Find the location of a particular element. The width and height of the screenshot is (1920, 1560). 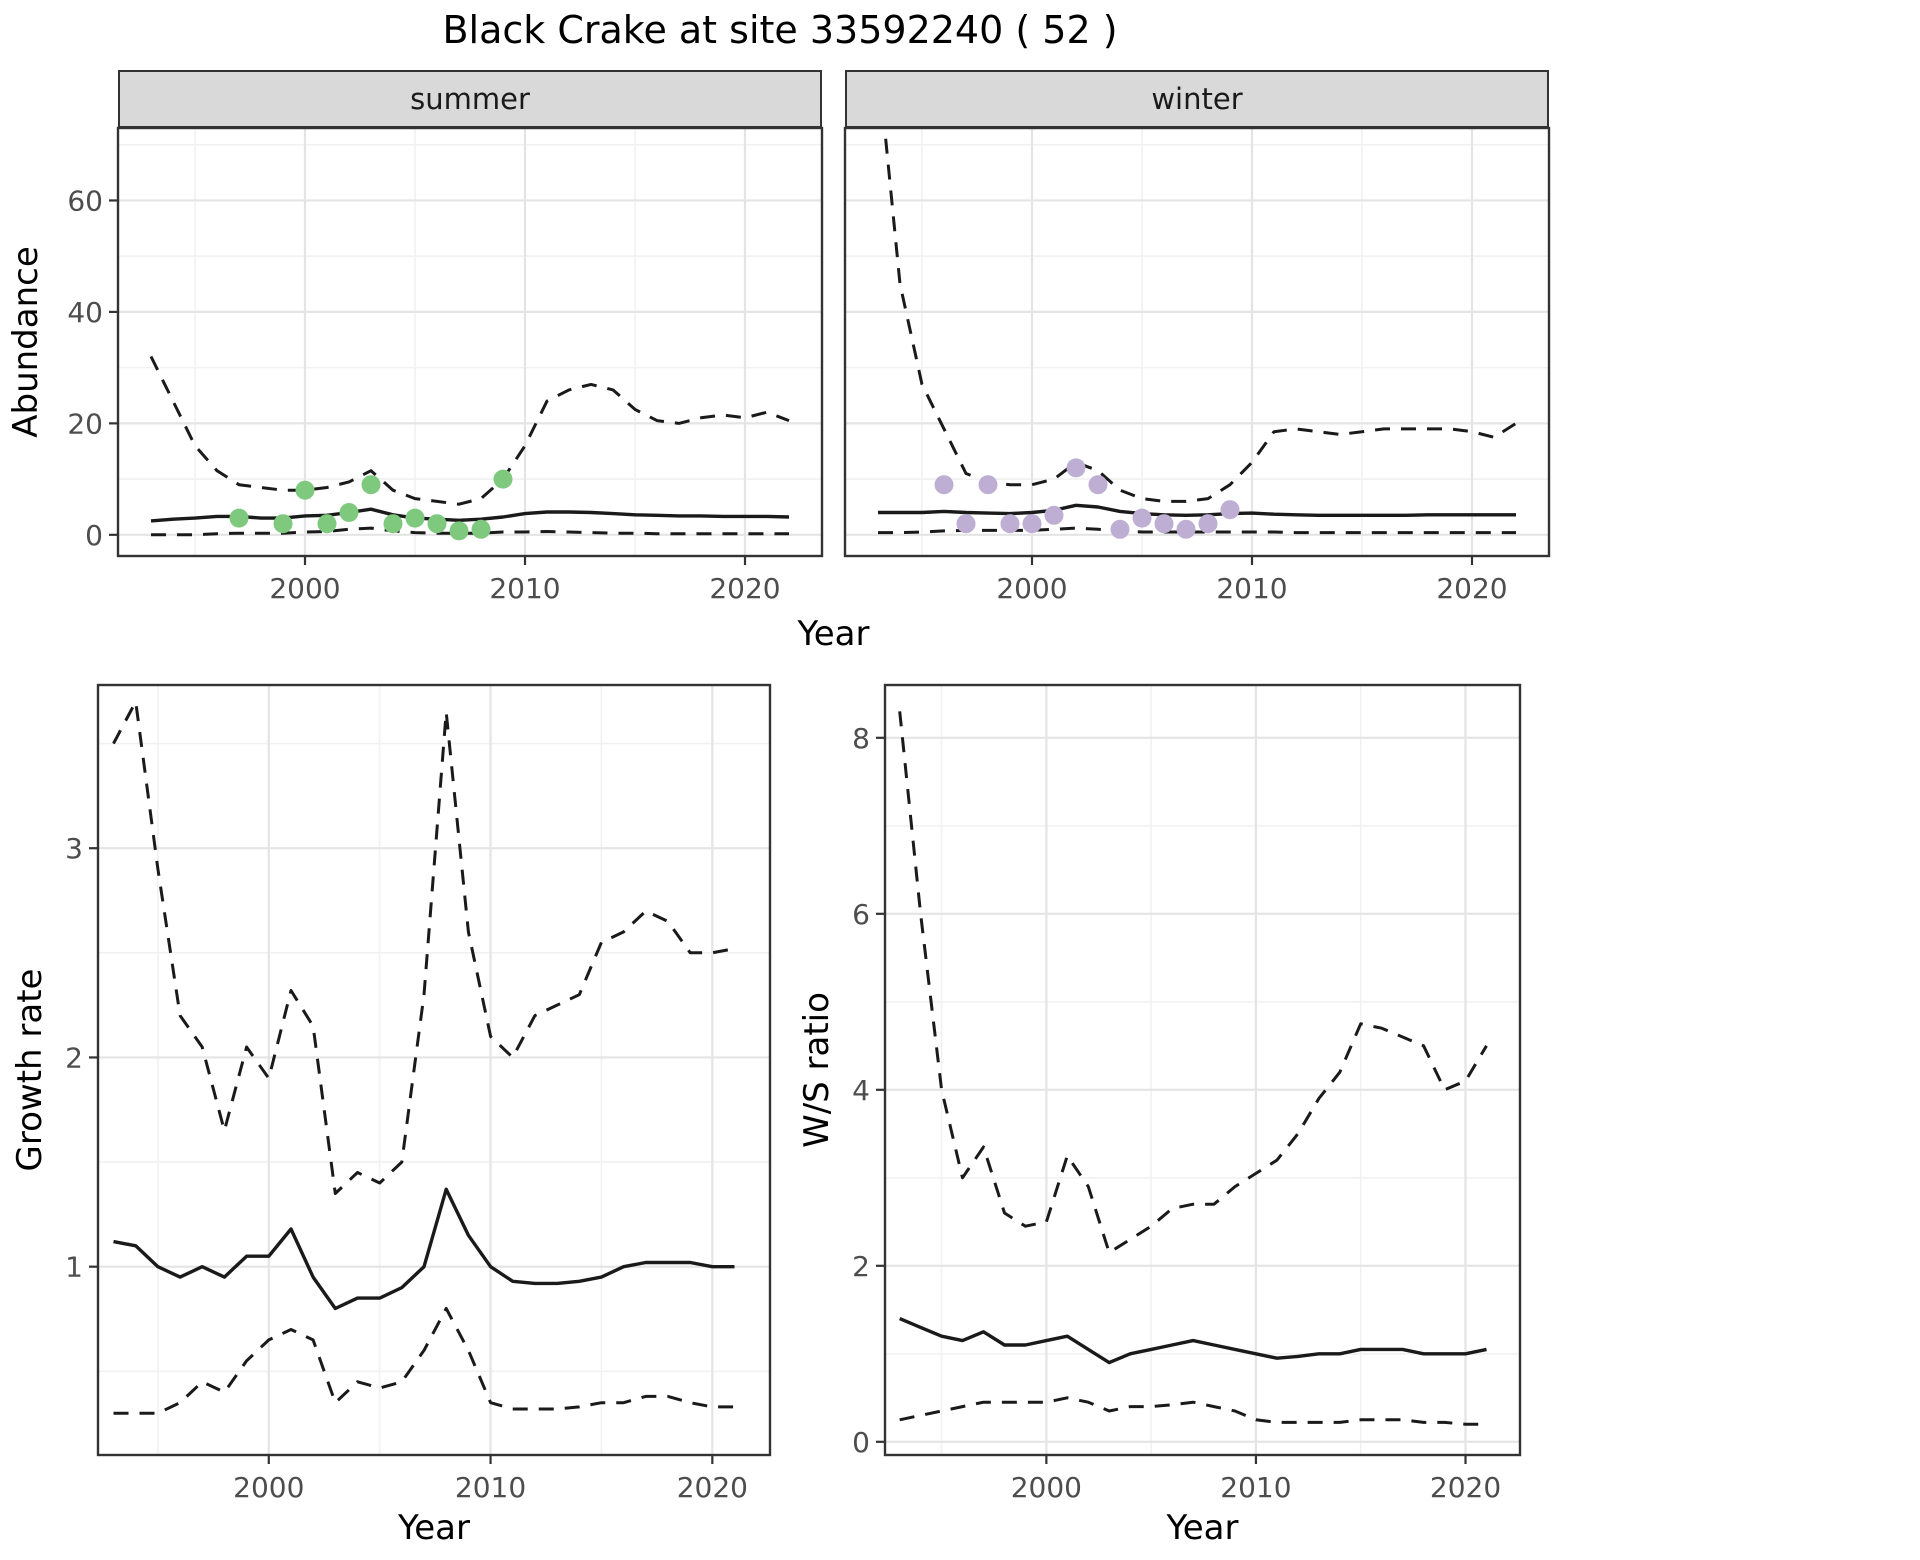

facet-strip-winter: winter is located at coordinates (1197, 99).